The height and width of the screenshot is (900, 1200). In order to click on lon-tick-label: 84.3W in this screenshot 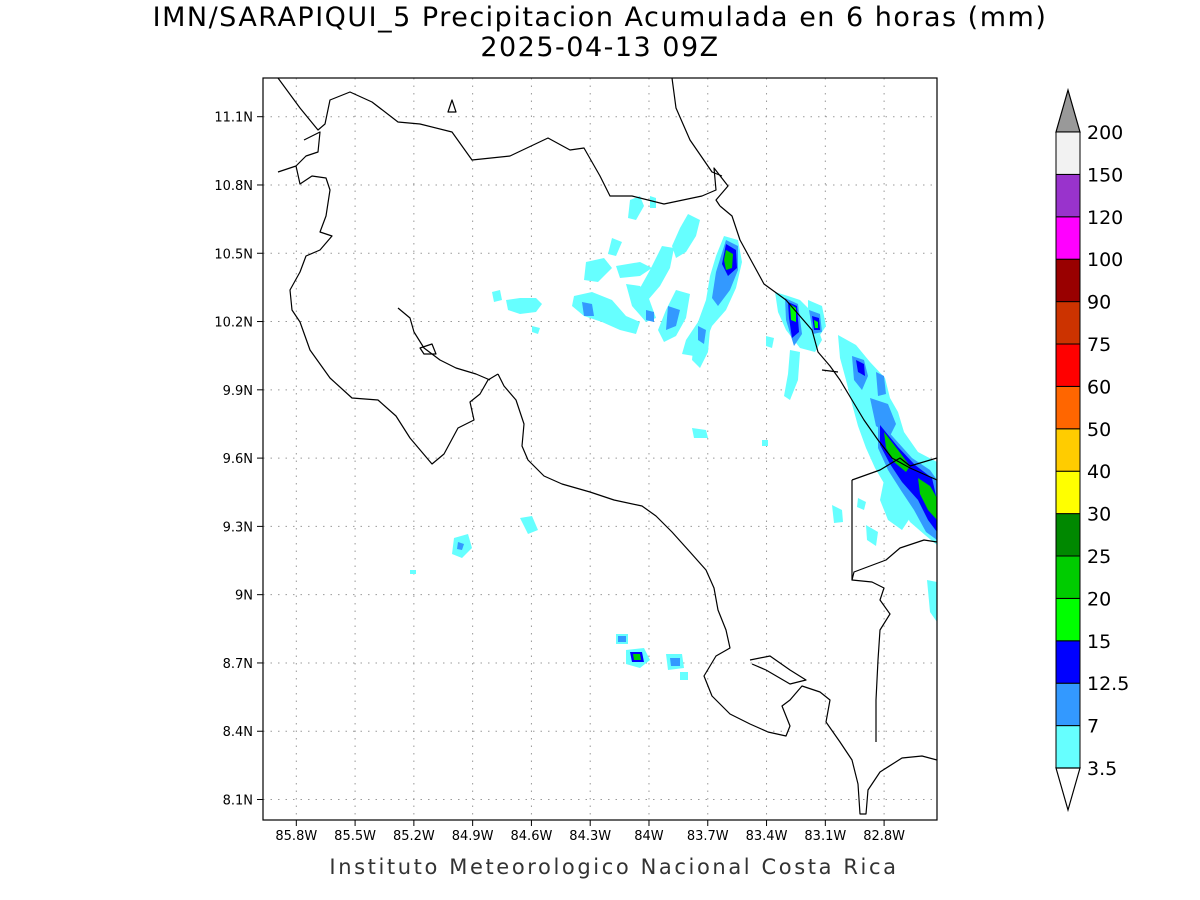, I will do `click(590, 836)`.